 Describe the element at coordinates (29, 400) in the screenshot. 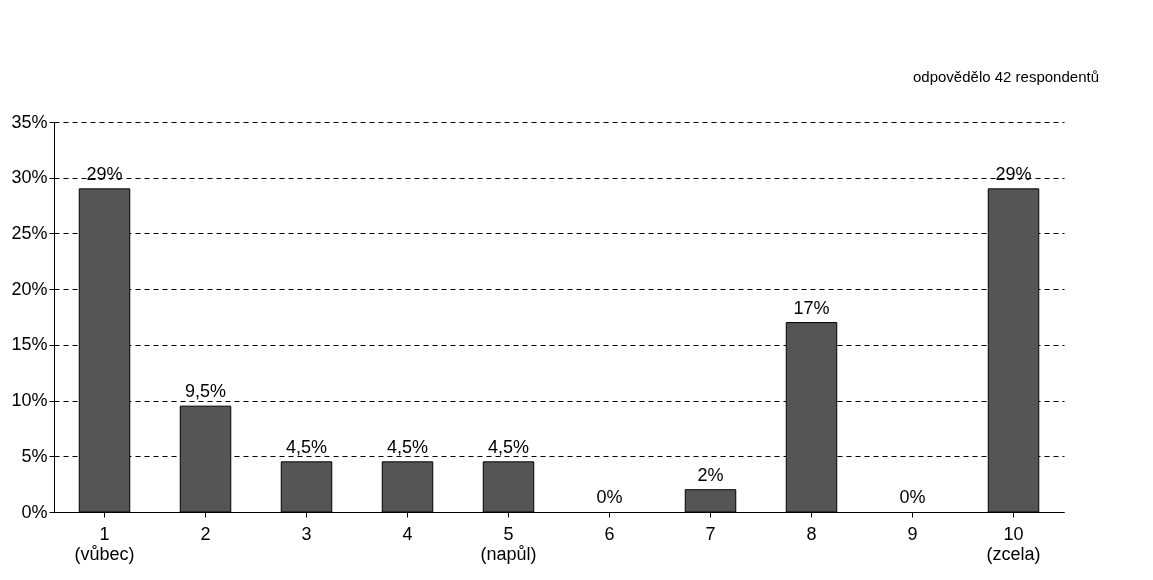

I see `y-tick-label: 10%` at that location.